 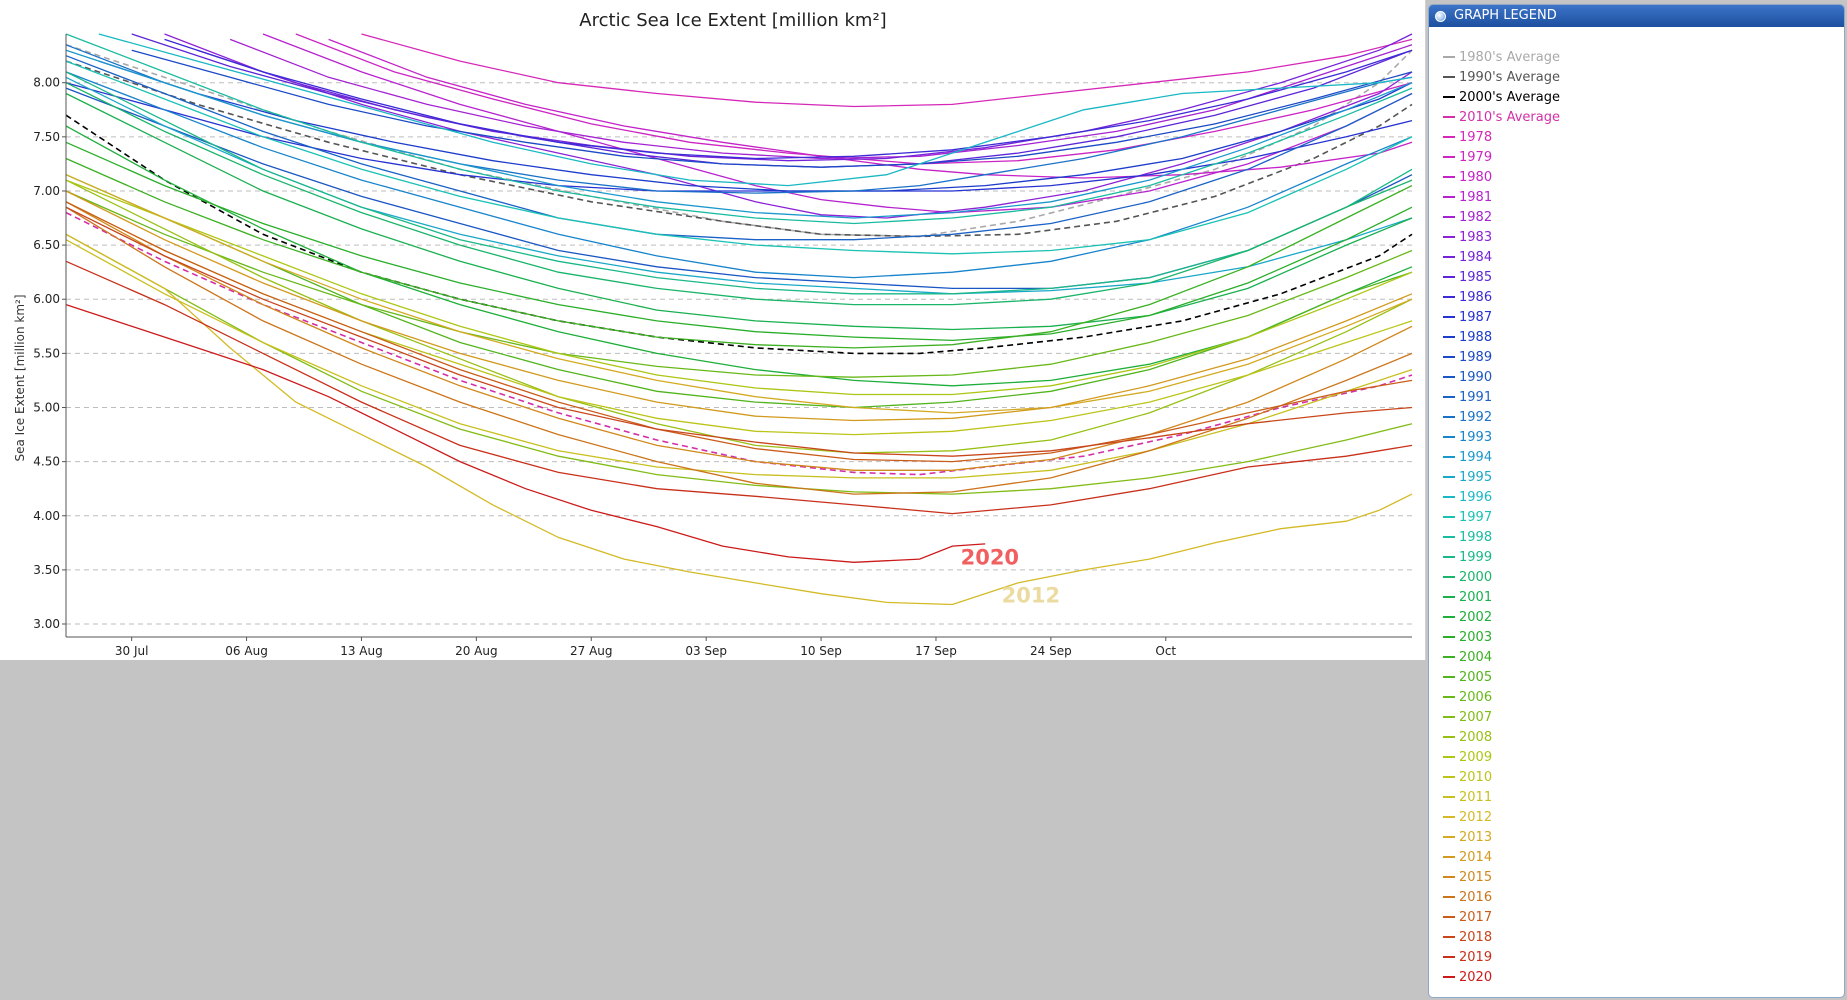 I want to click on chart-title: Arctic Sea Ice Extent [million km²], so click(x=732, y=20).